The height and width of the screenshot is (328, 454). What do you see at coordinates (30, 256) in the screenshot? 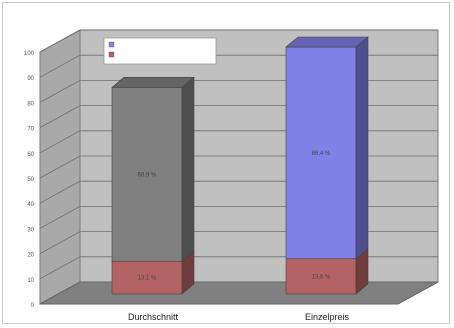
I see `y-tick-label: 20` at bounding box center [30, 256].